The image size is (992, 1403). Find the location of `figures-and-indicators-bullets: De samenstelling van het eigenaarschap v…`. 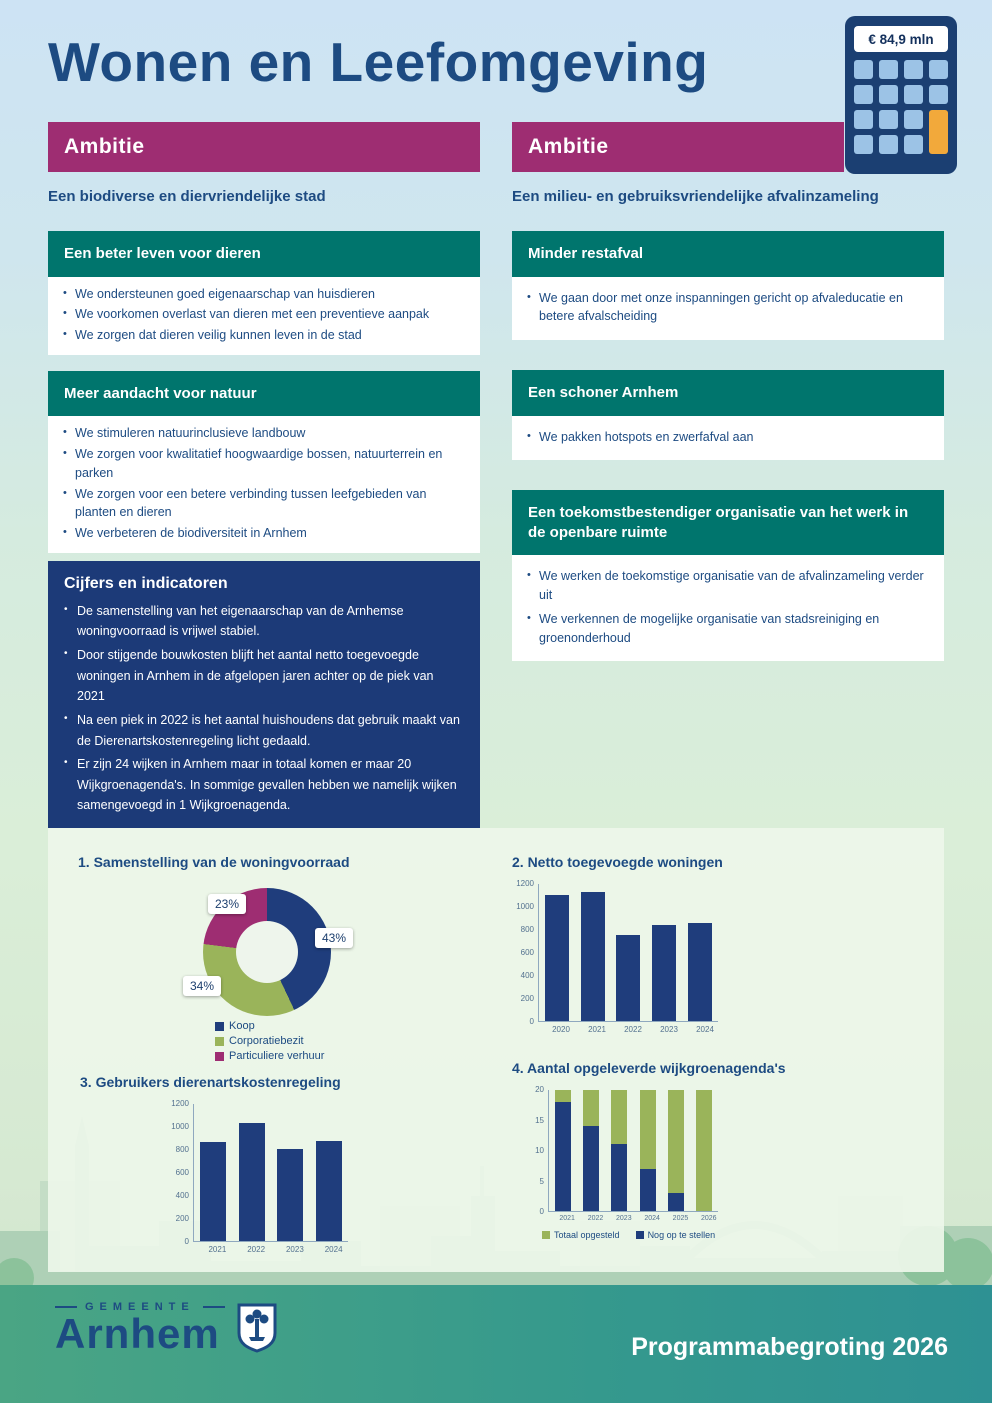

figures-and-indicators-bullets: De samenstelling van het eigenaarschap v… is located at coordinates (264, 708).